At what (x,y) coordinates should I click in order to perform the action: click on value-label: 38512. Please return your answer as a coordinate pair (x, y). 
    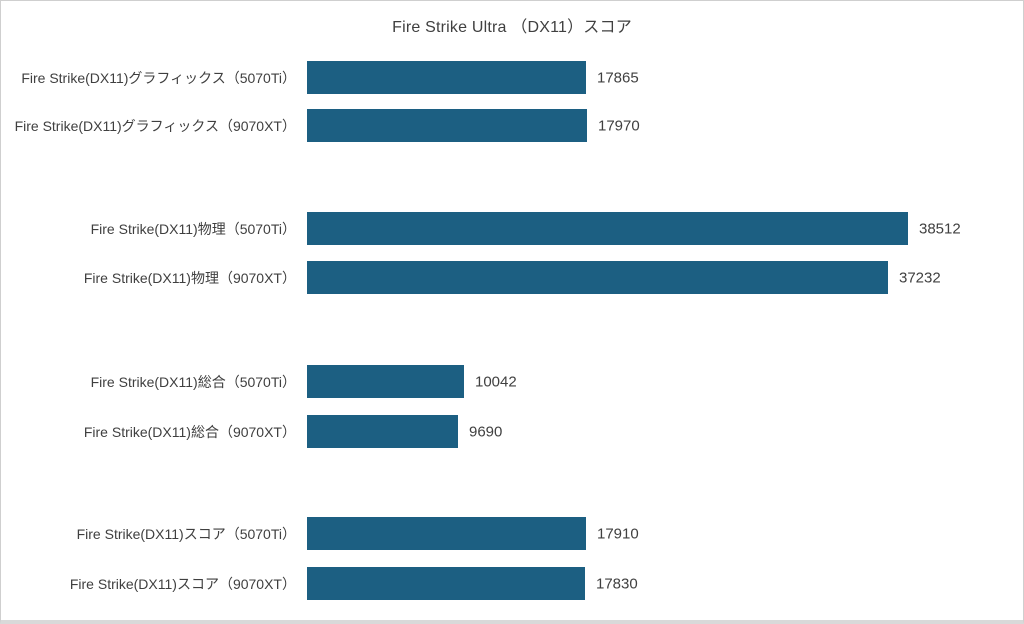
    Looking at the image, I should click on (940, 228).